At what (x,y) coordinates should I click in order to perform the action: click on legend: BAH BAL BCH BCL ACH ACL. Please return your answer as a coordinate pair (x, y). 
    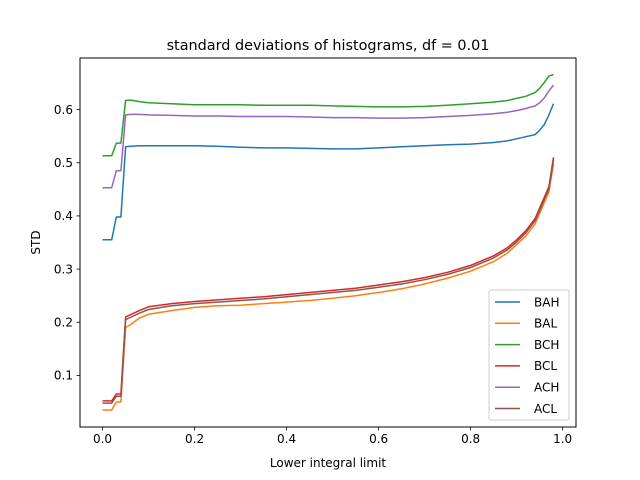
    Looking at the image, I should click on (529, 355).